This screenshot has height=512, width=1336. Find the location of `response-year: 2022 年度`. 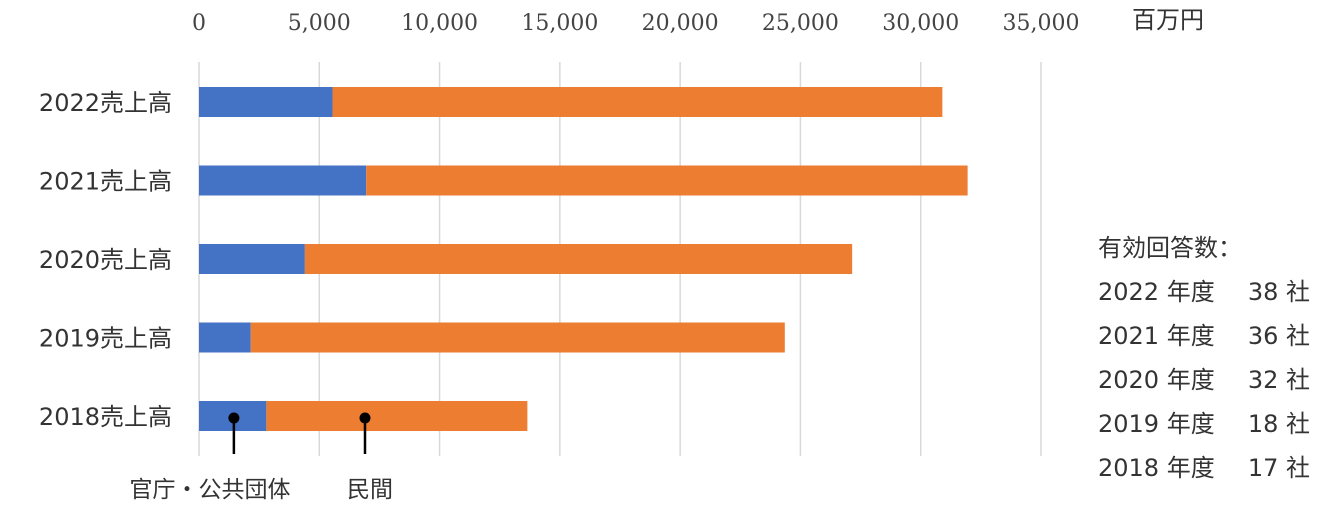

response-year: 2022 年度 is located at coordinates (1156, 292).